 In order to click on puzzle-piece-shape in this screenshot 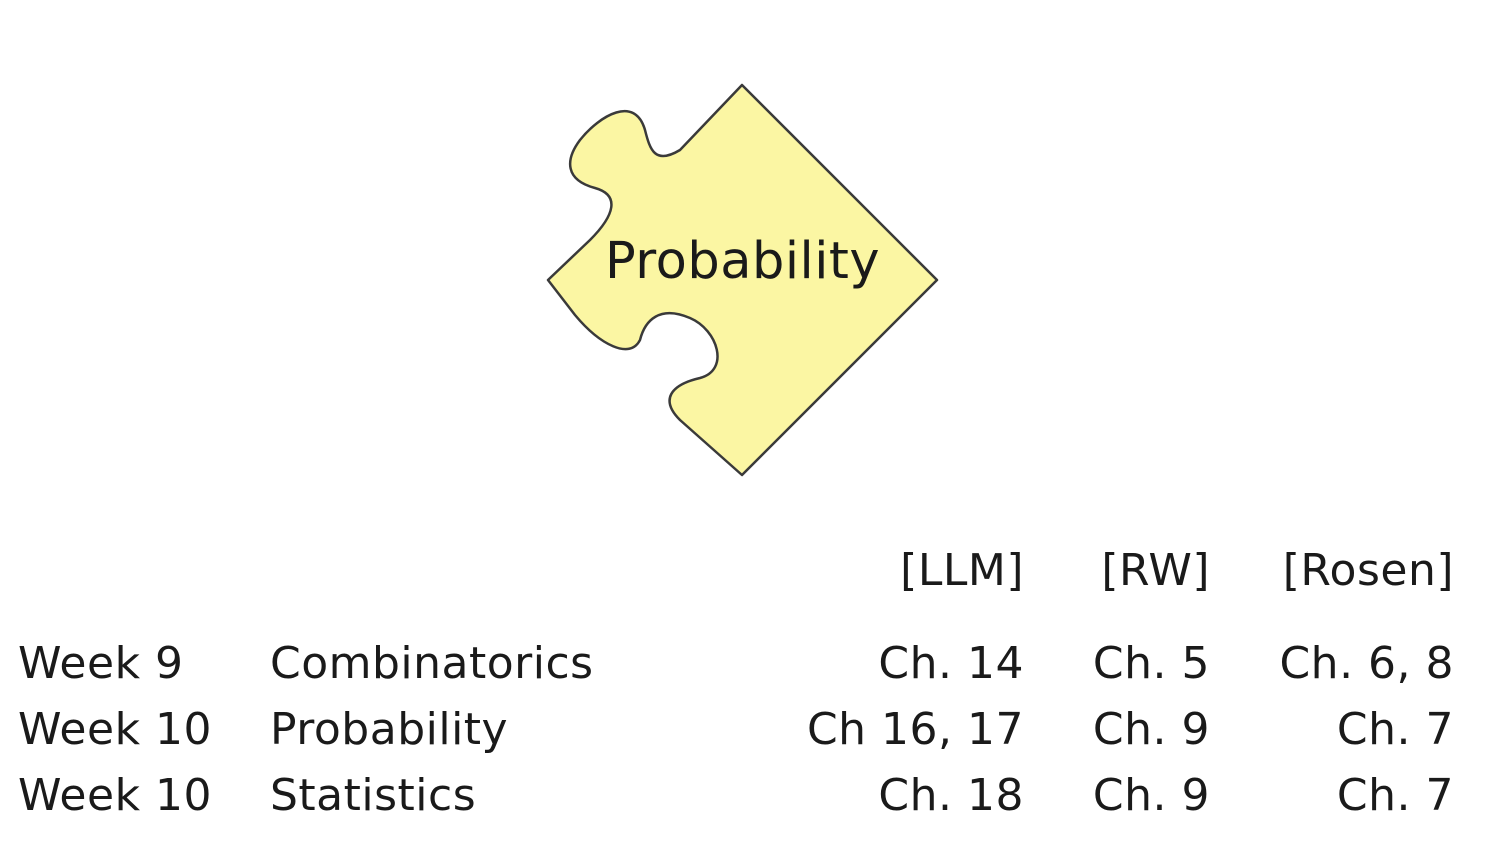, I will do `click(742, 280)`.